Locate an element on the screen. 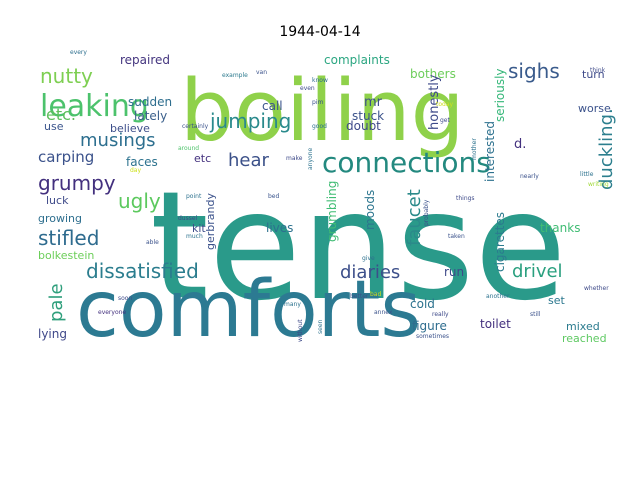  cloud-word: point is located at coordinates (194, 196).